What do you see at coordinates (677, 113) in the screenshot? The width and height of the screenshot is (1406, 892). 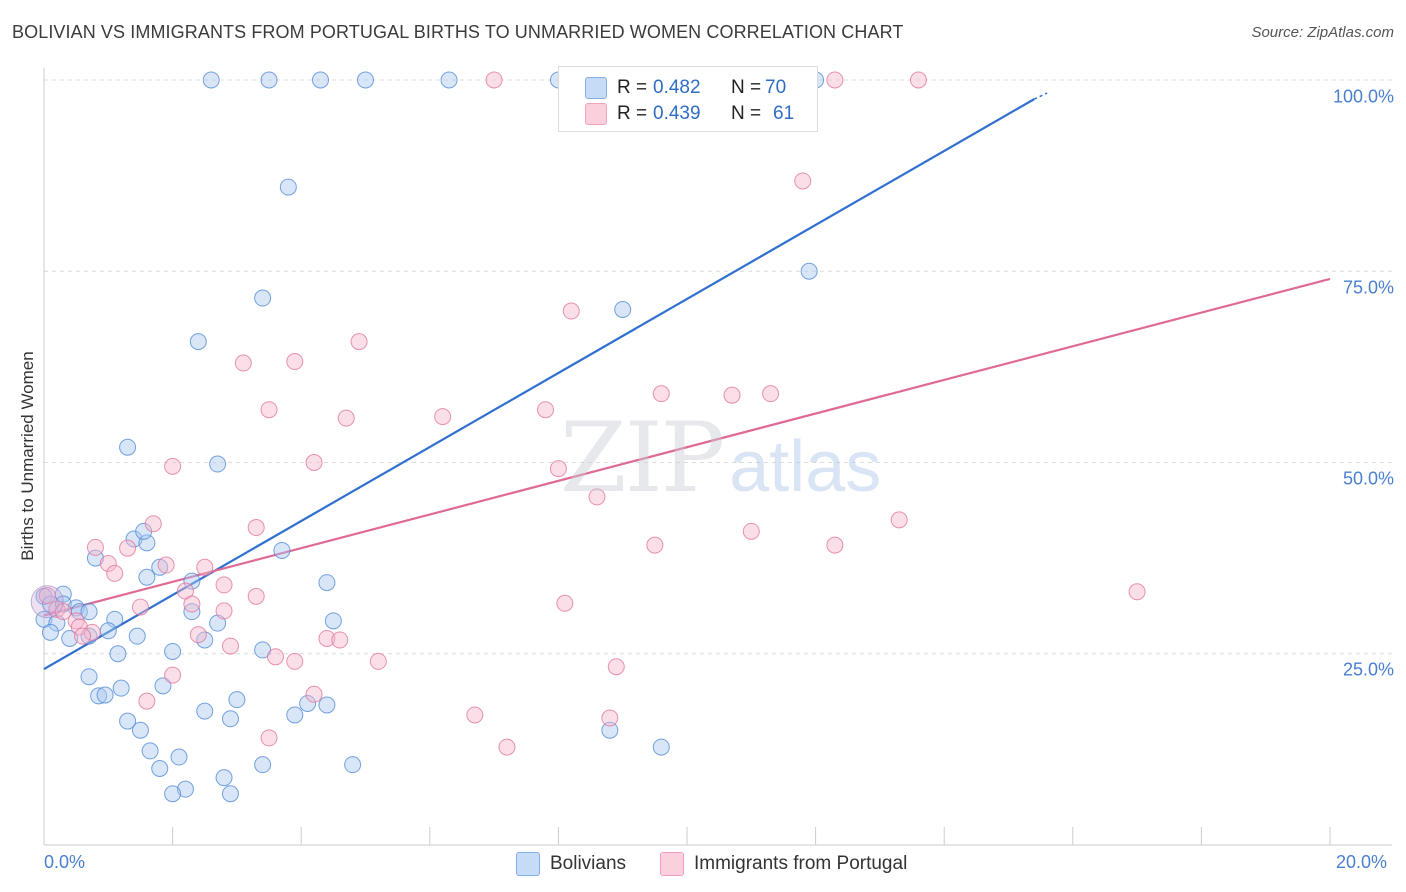 I see `legend-r-value: 0.439` at bounding box center [677, 113].